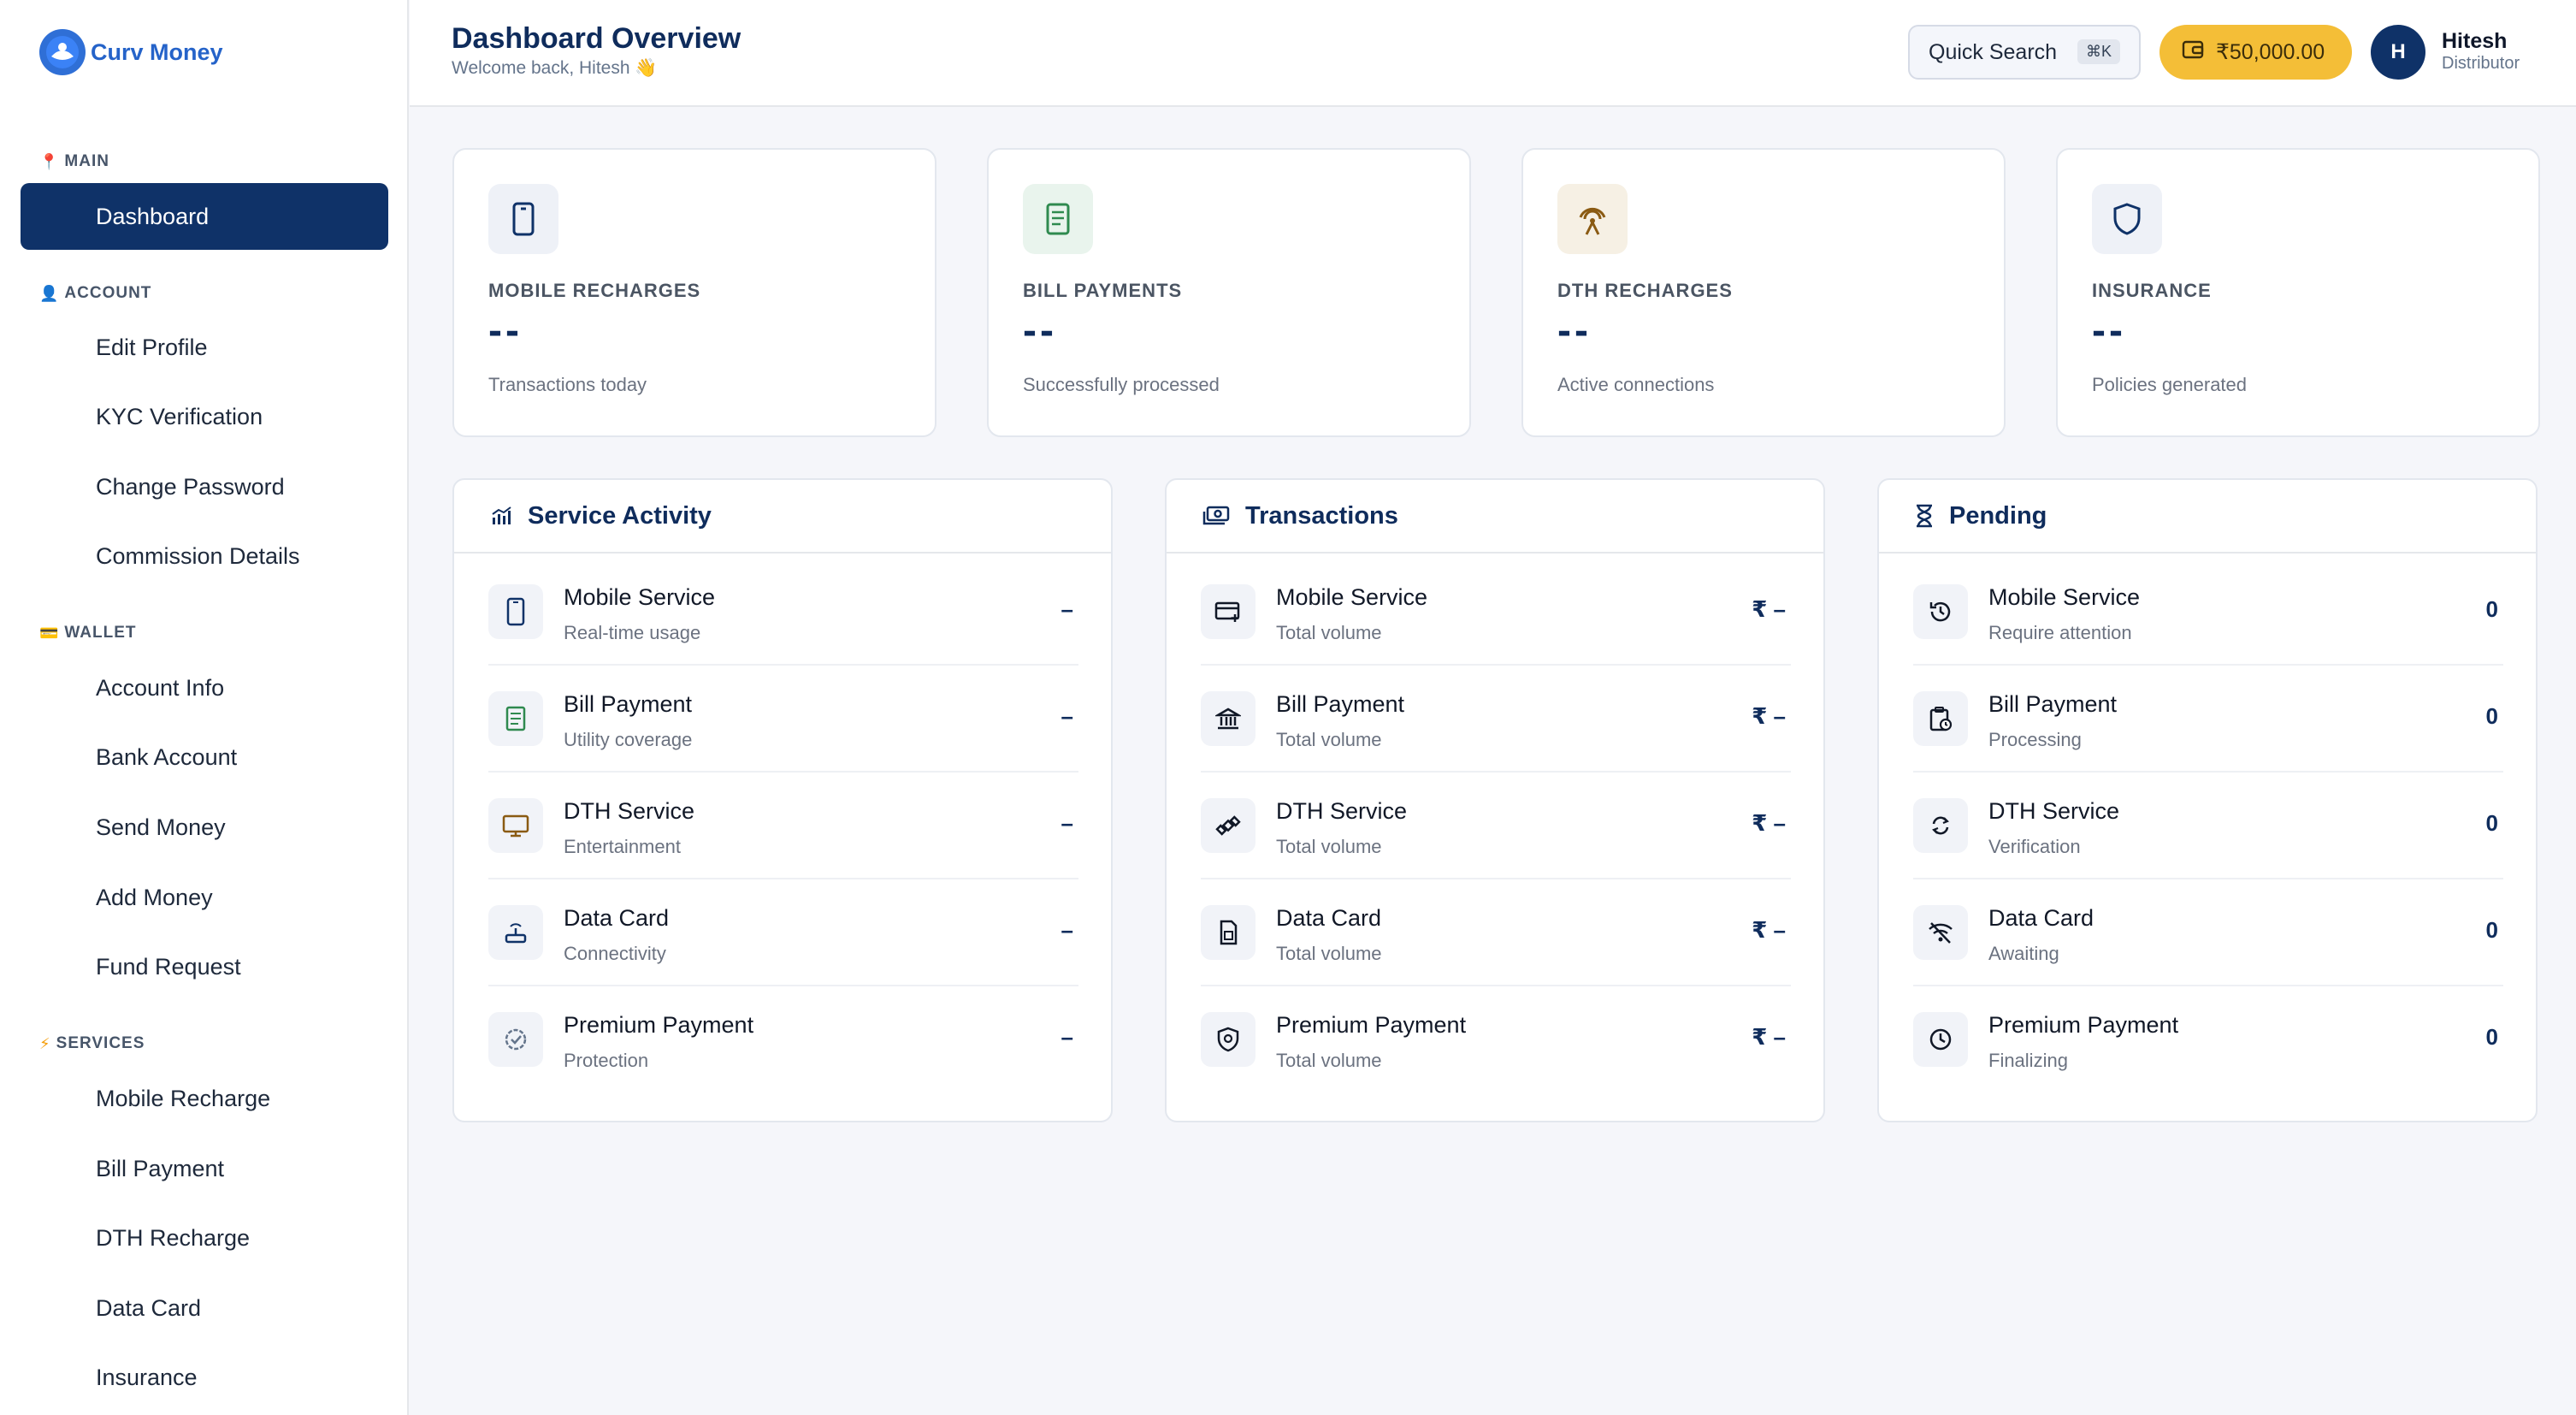 The height and width of the screenshot is (1415, 2576). I want to click on card-icon: 💳, so click(49, 633).